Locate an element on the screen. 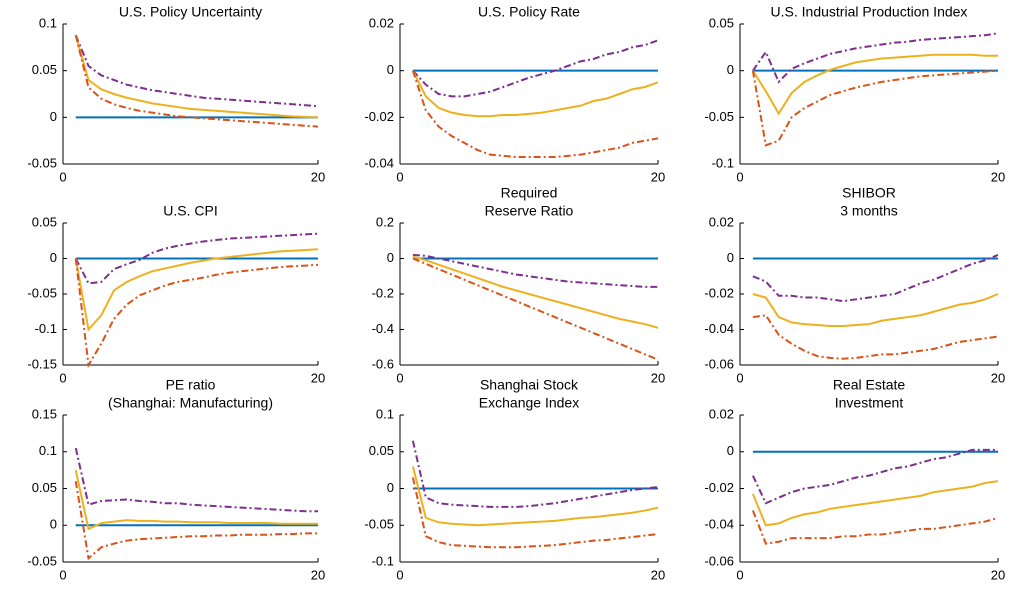 Image resolution: width=1012 pixels, height=589 pixels. chart-title: U.S. Policy Rate is located at coordinates (529, 12).